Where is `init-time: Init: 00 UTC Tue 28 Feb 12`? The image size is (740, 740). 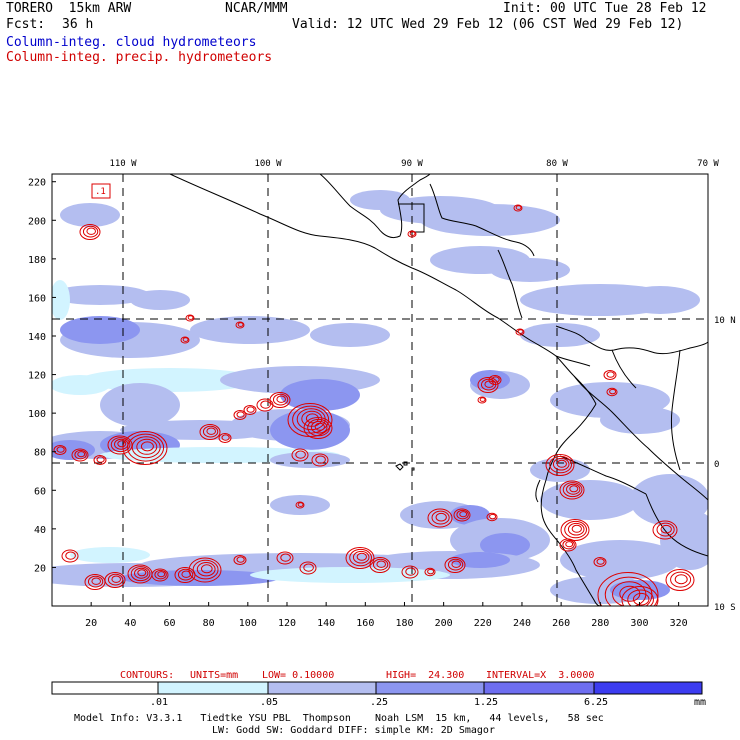
init-time: Init: 00 UTC Tue 28 Feb 12 is located at coordinates (605, 8).